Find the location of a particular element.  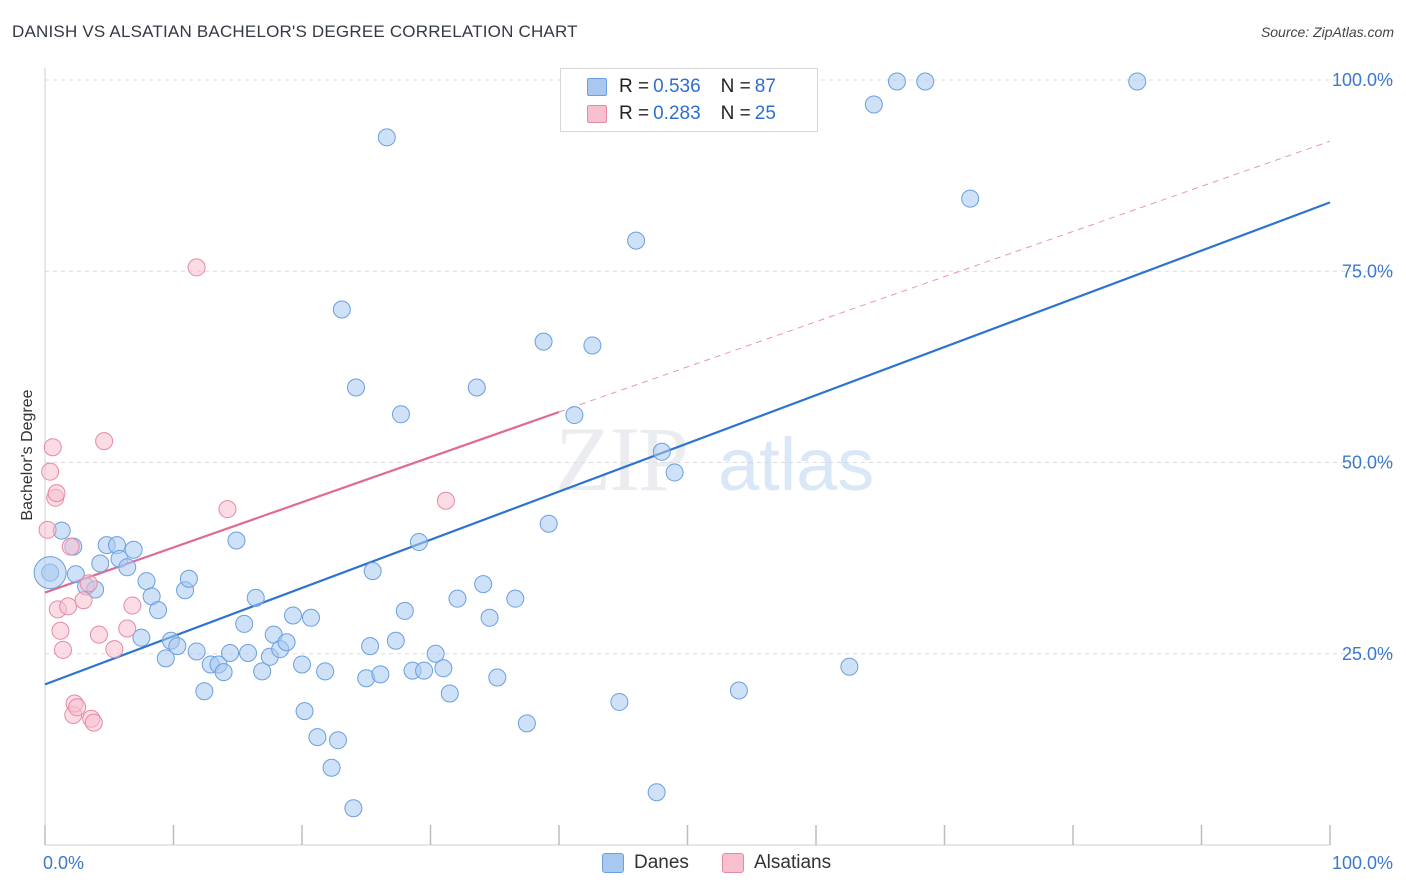

legend-row-alsatians: R = 0.283 N = 25 is located at coordinates (681, 114).